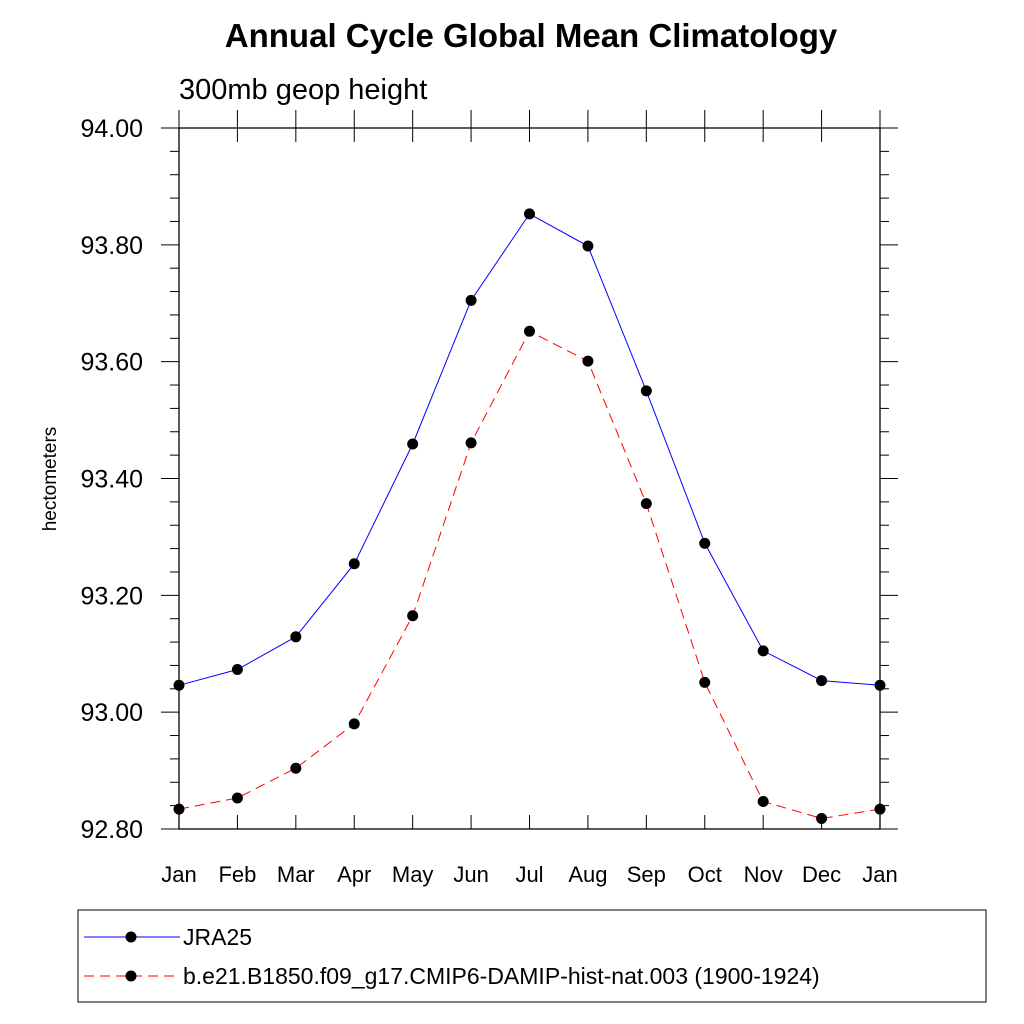 The image size is (1024, 1024). What do you see at coordinates (354, 874) in the screenshot?
I see `x-tick-label: Apr` at bounding box center [354, 874].